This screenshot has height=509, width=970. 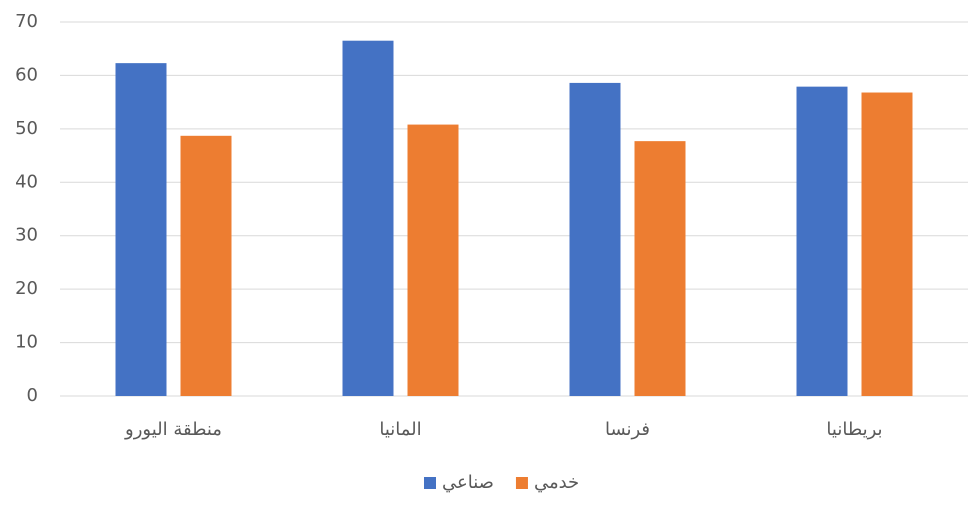 What do you see at coordinates (556, 482) in the screenshot?
I see `legend-label: خدمي` at bounding box center [556, 482].